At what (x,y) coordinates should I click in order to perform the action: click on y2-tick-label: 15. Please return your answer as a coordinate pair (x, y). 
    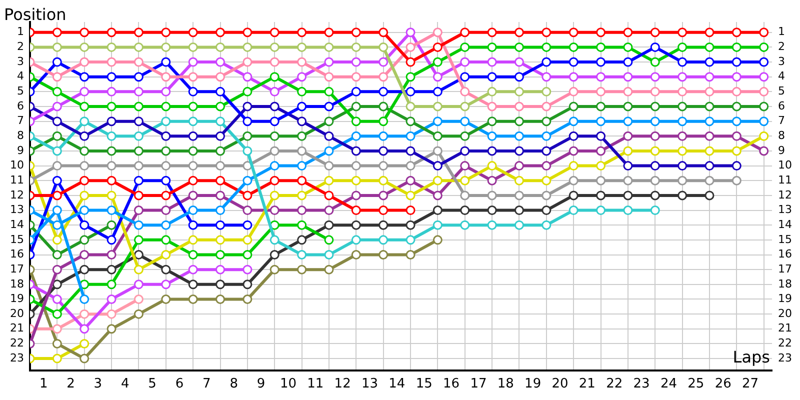
    Looking at the image, I should click on (785, 239).